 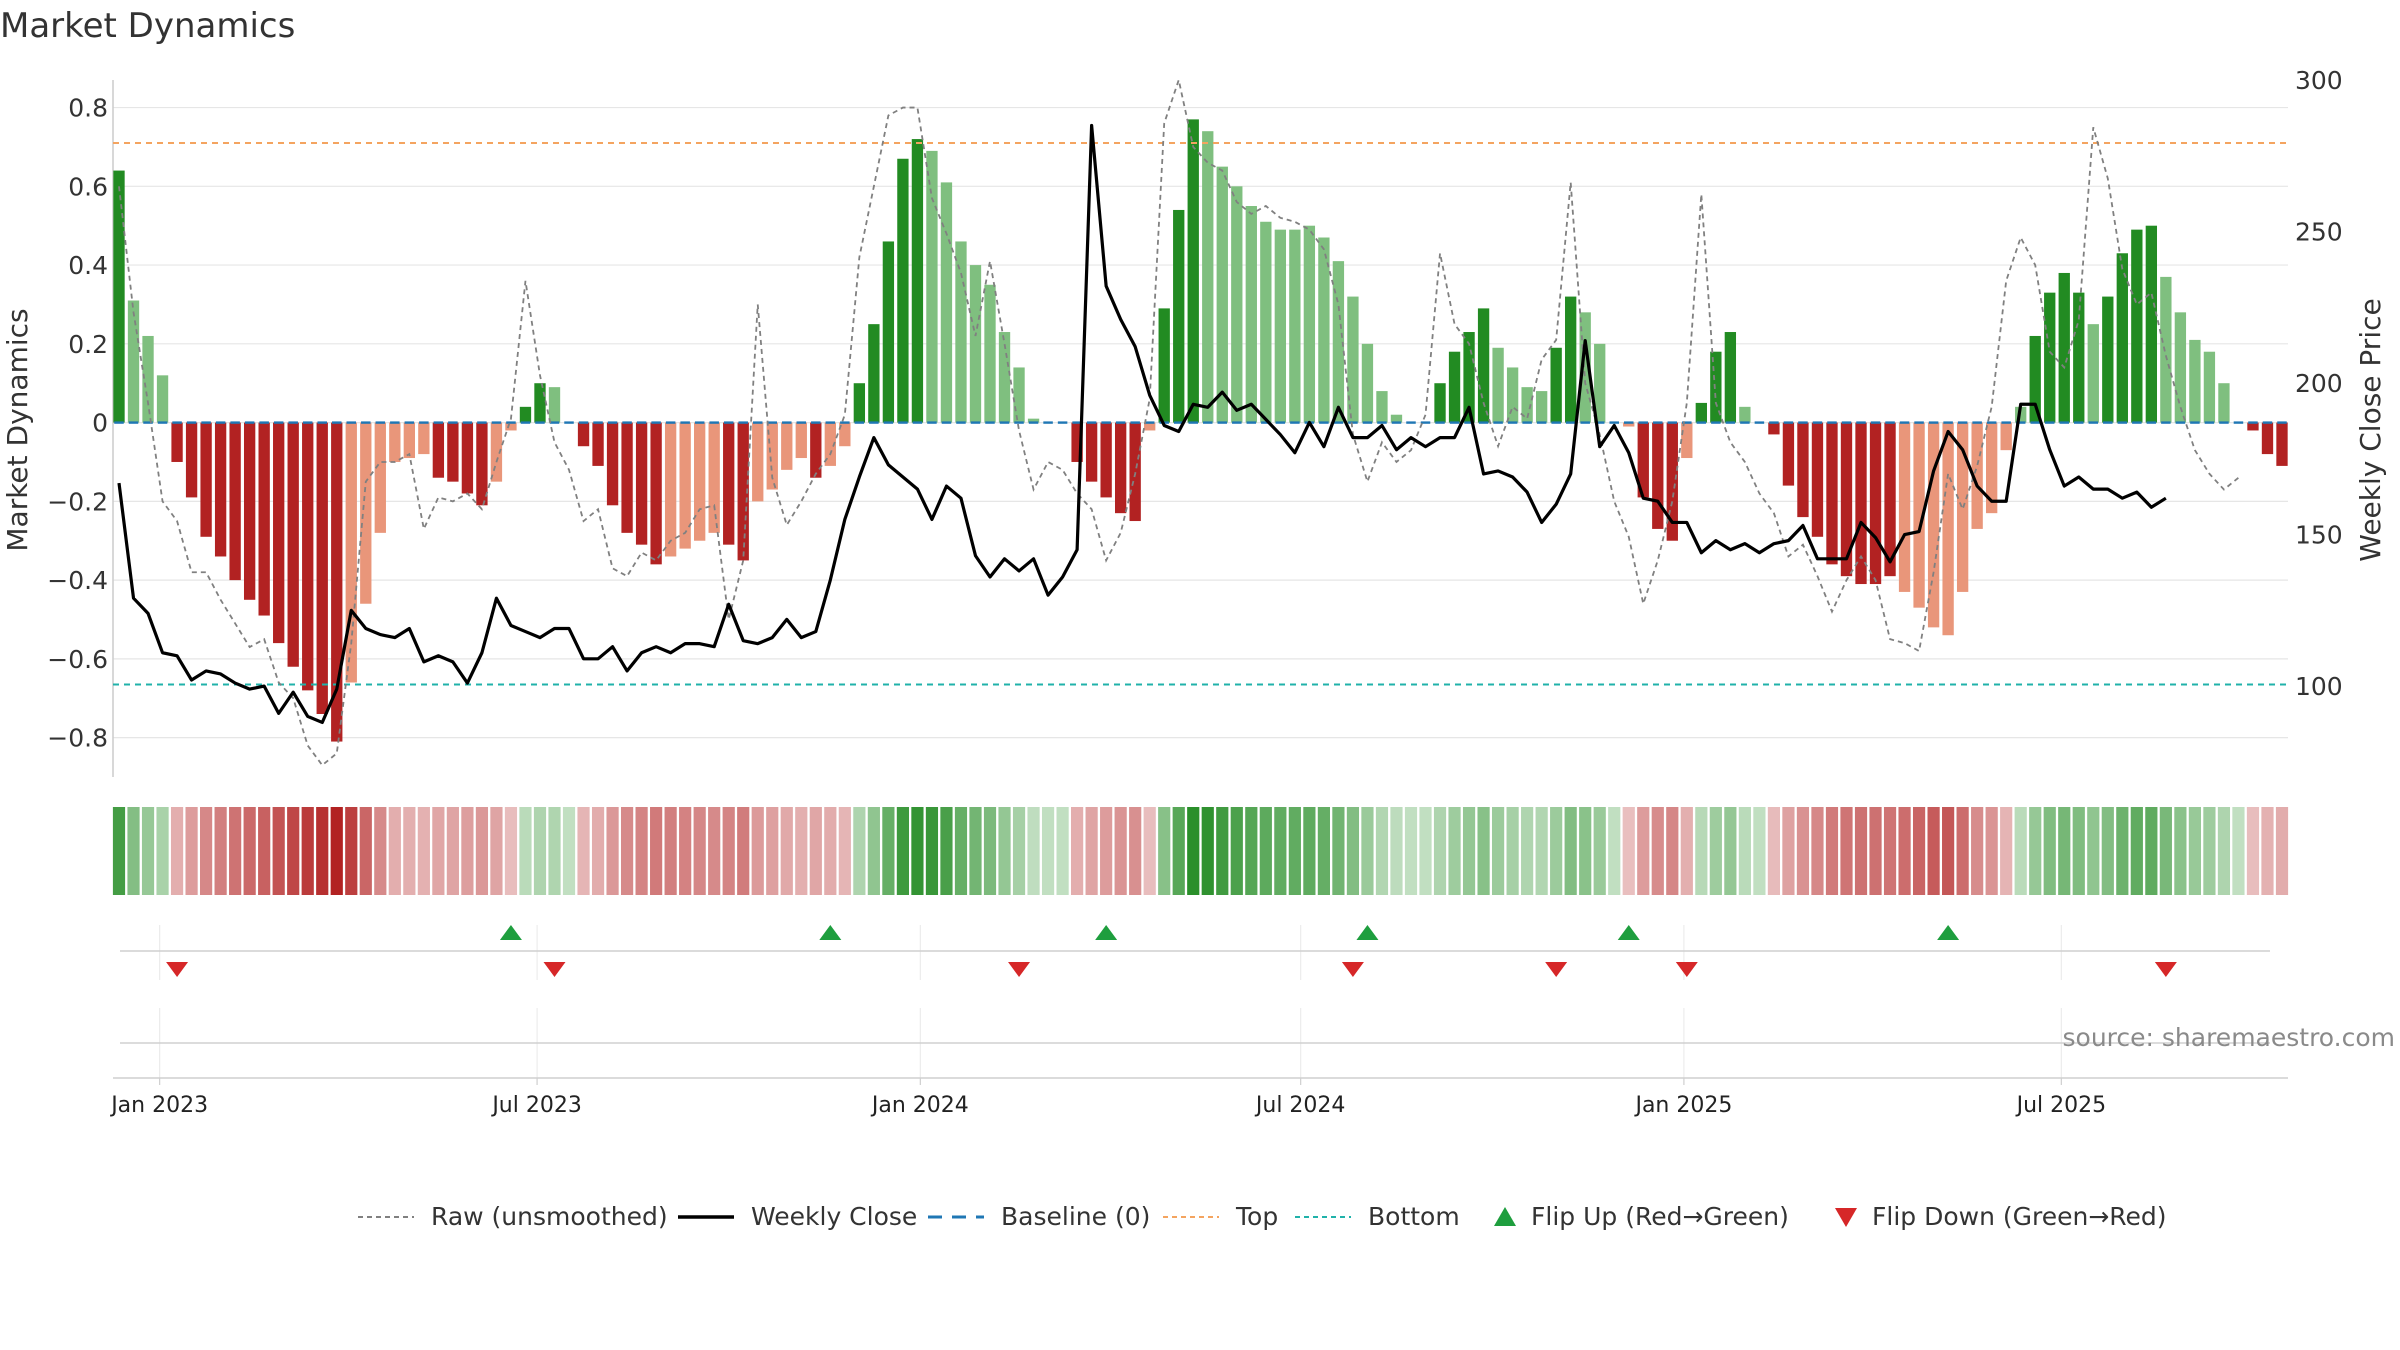 I want to click on legend-label: Bottom, so click(x=1414, y=1216).